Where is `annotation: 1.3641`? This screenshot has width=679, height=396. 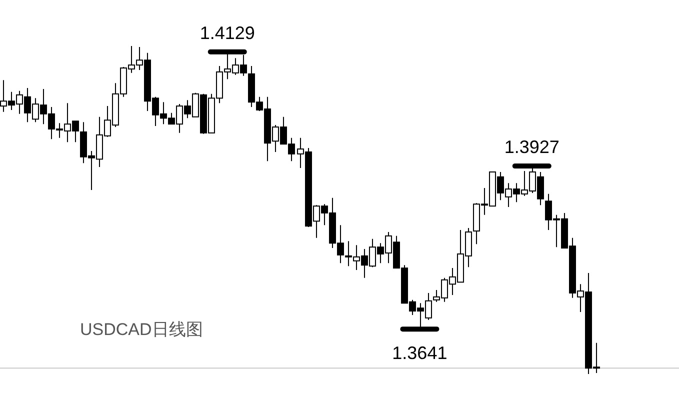 annotation: 1.3641 is located at coordinates (420, 353).